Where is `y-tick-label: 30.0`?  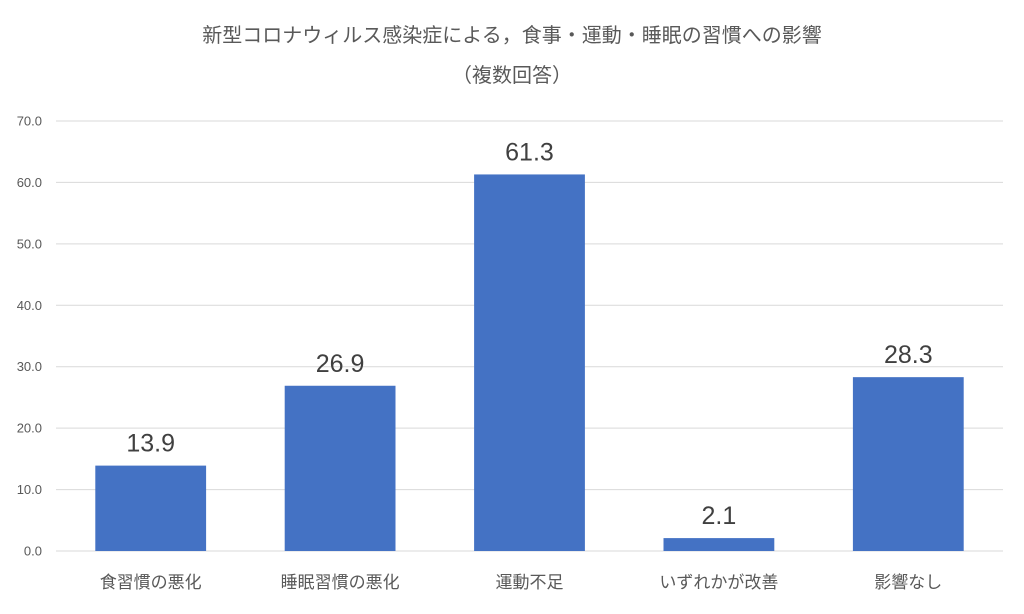 y-tick-label: 30.0 is located at coordinates (29, 366).